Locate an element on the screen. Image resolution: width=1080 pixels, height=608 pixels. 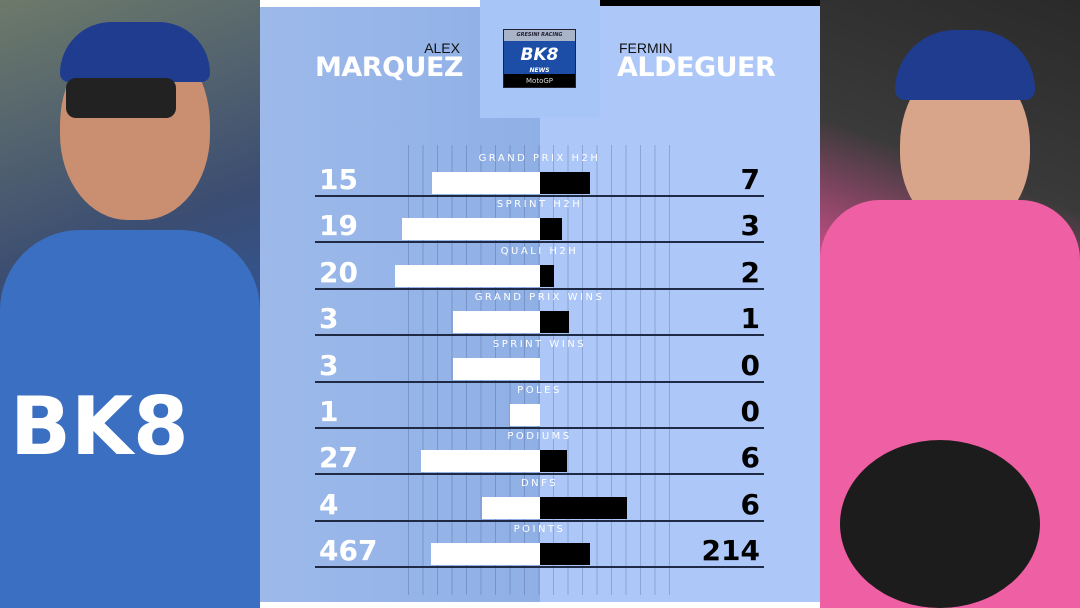
left-value: 4 is located at coordinates (329, 504).